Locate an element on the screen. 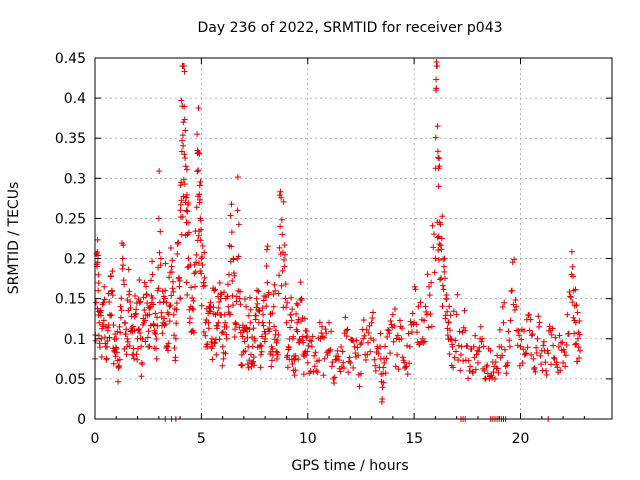 The image size is (640, 480). y-tick-label: 0.1 is located at coordinates (75, 340).